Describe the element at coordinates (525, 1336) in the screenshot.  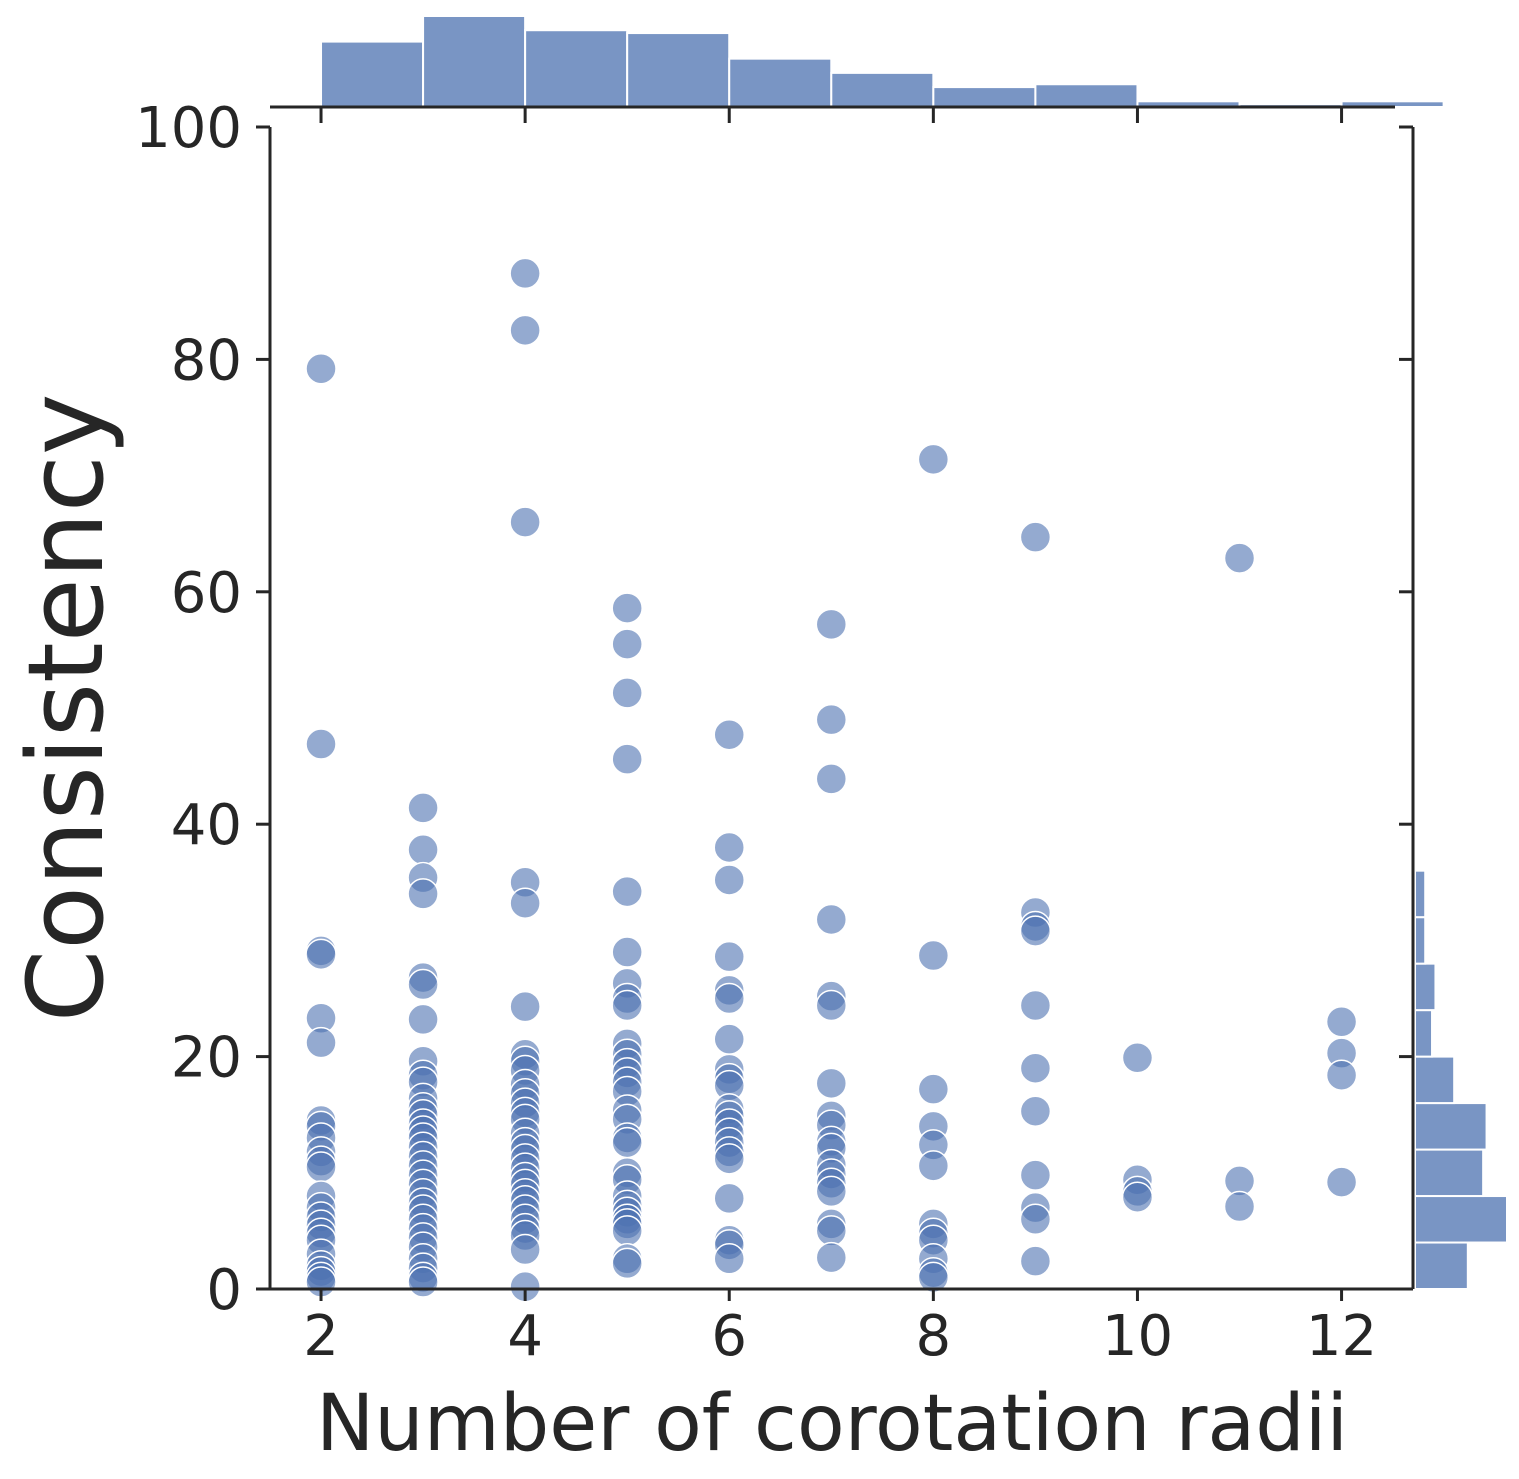
I see `x-tick-label: 4` at that location.